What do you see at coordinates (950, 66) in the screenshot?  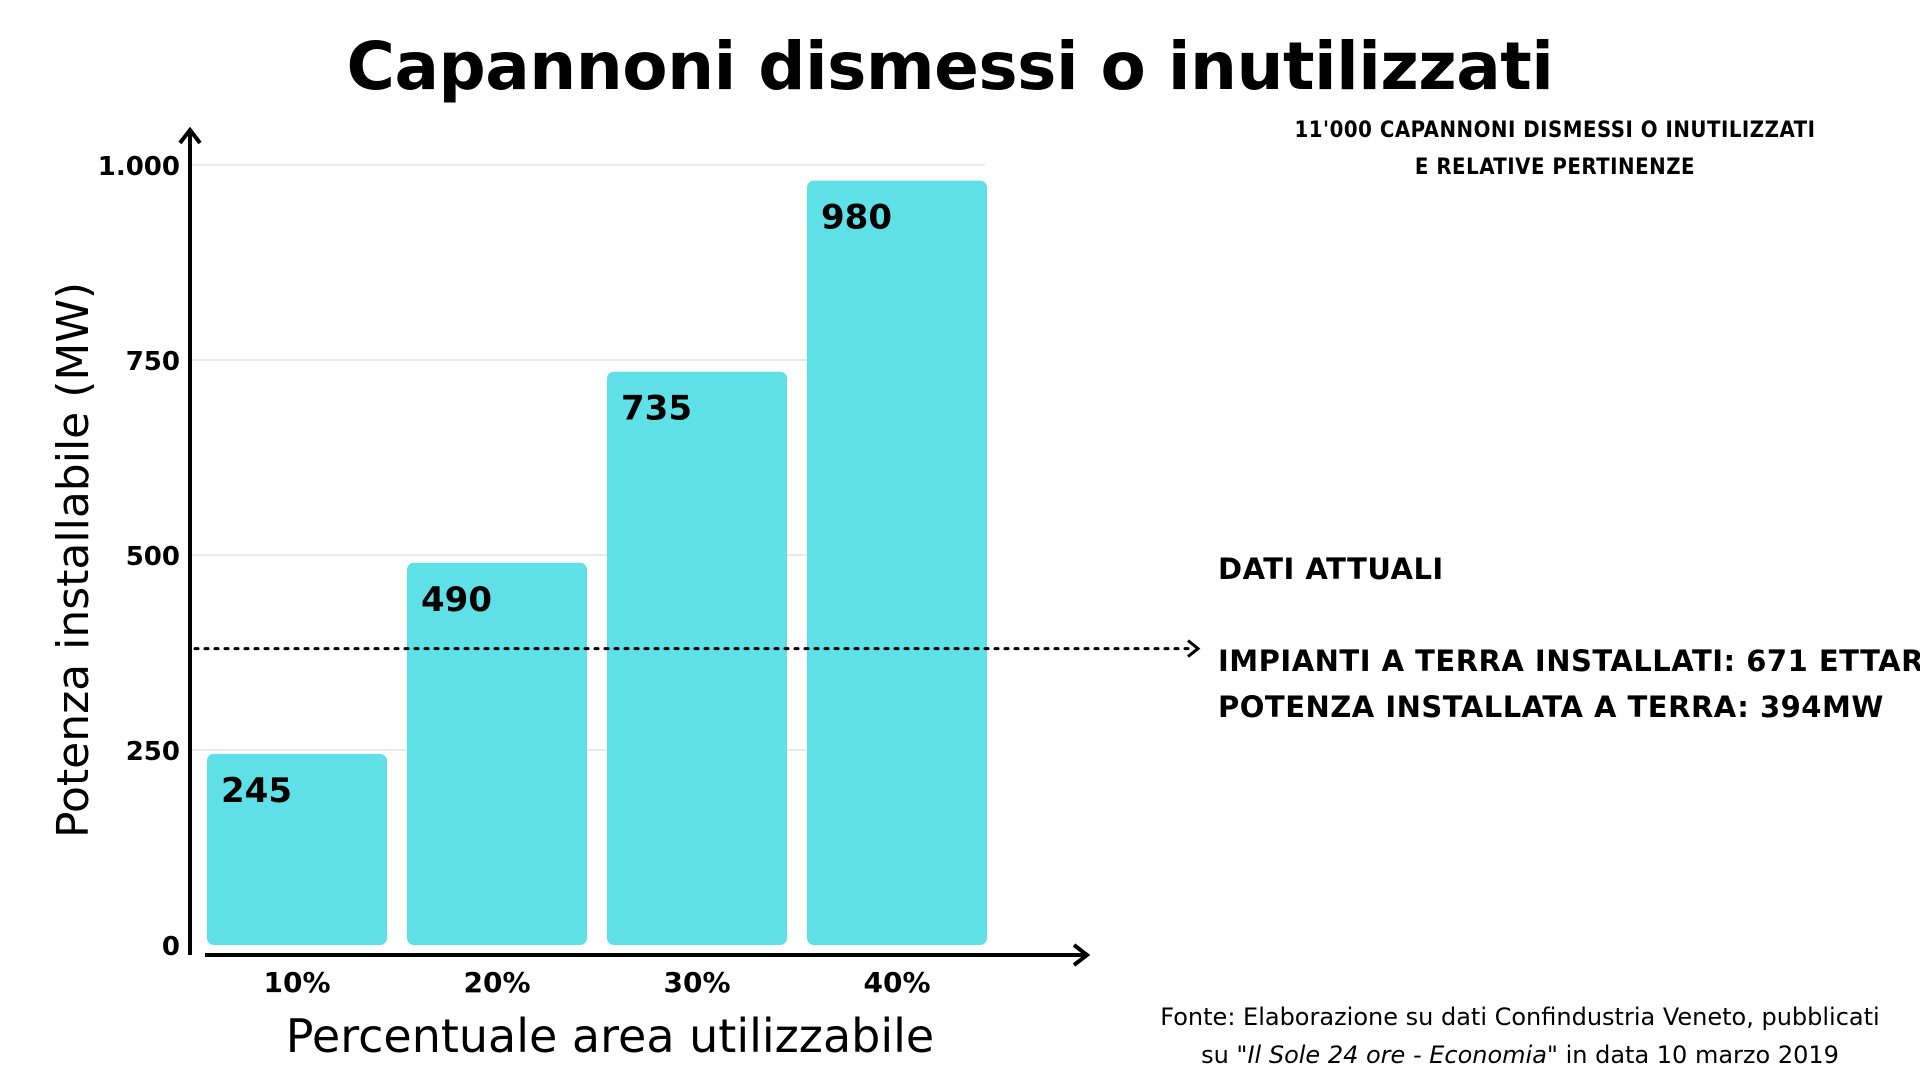 I see `chart-title: Capannoni dismessi o inutilizzati` at bounding box center [950, 66].